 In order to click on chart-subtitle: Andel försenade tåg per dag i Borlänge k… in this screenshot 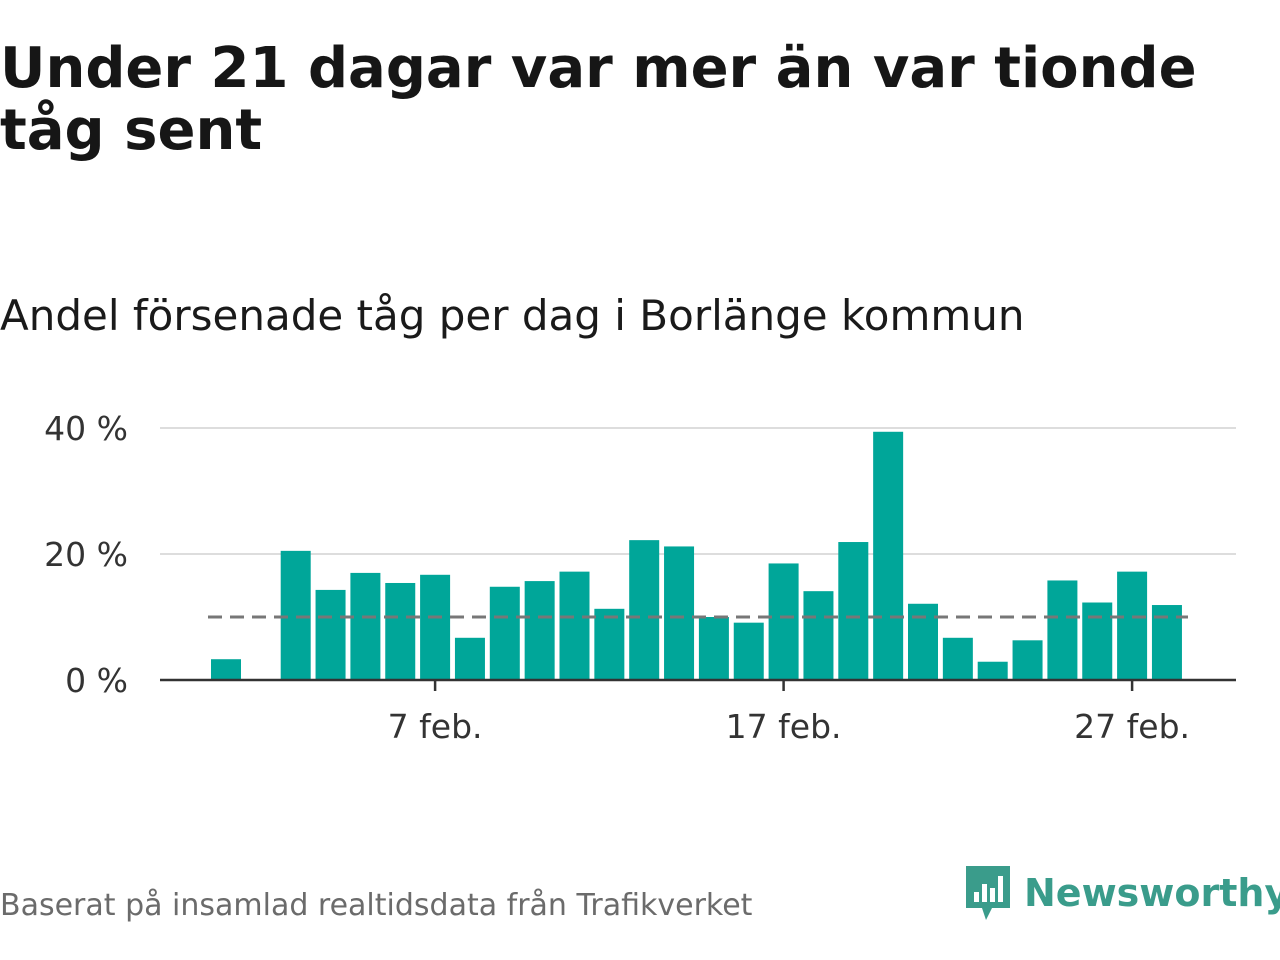, I will do `click(512, 315)`.